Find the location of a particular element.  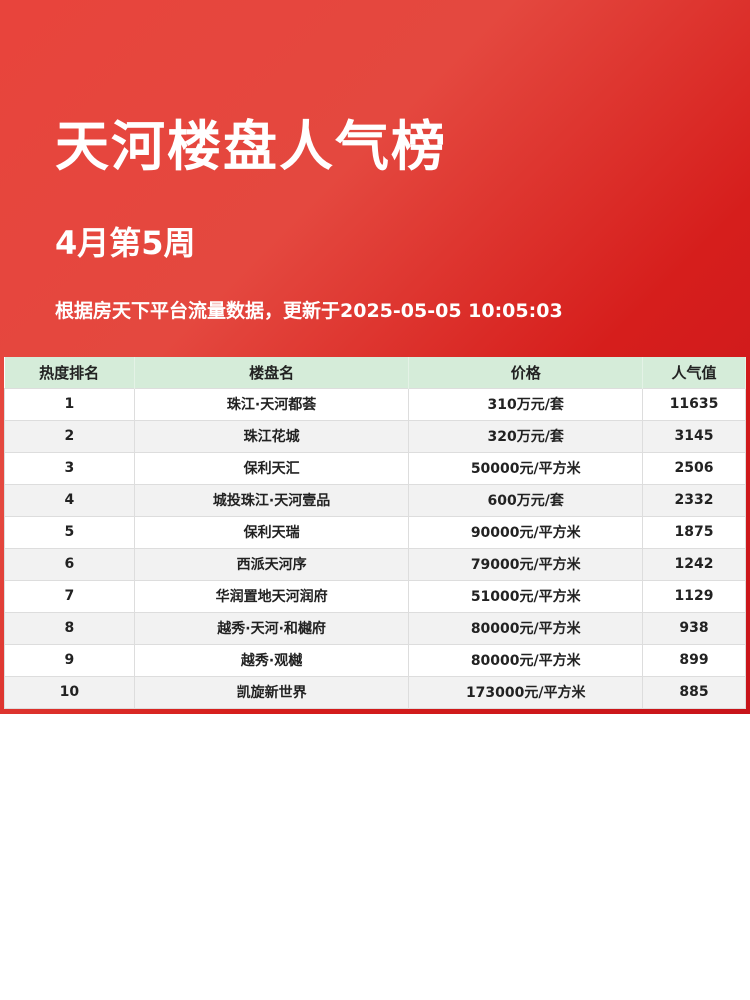

rank-cell: 2 is located at coordinates (69, 436).